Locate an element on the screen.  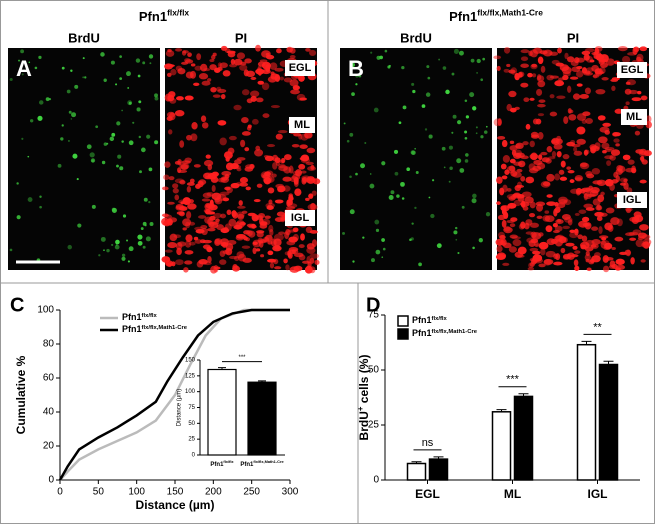
layer-label-box is located at coordinates (634, 117).